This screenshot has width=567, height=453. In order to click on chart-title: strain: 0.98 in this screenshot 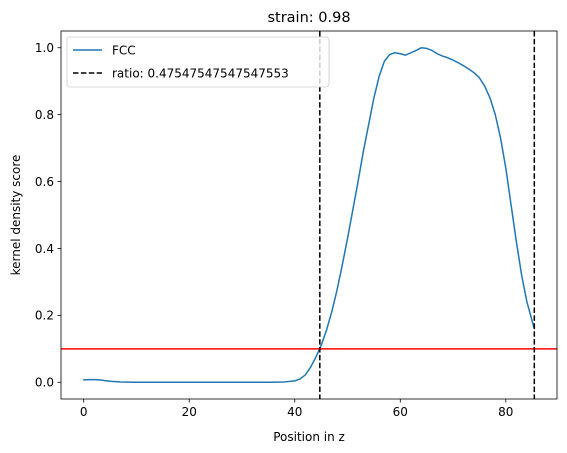, I will do `click(308, 18)`.